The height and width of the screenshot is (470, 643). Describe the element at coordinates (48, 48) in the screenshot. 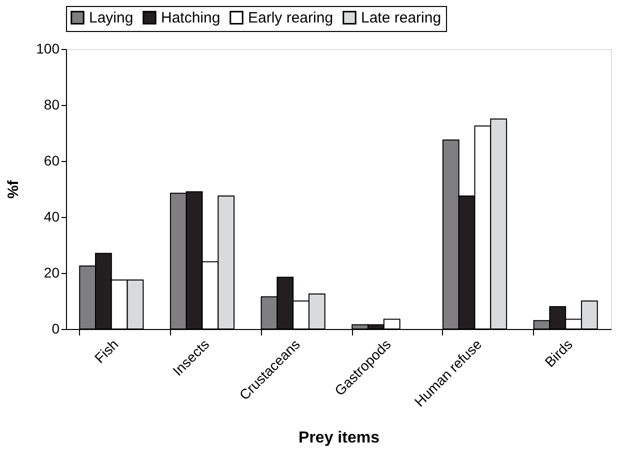

I see `y-tick-label: 100` at that location.